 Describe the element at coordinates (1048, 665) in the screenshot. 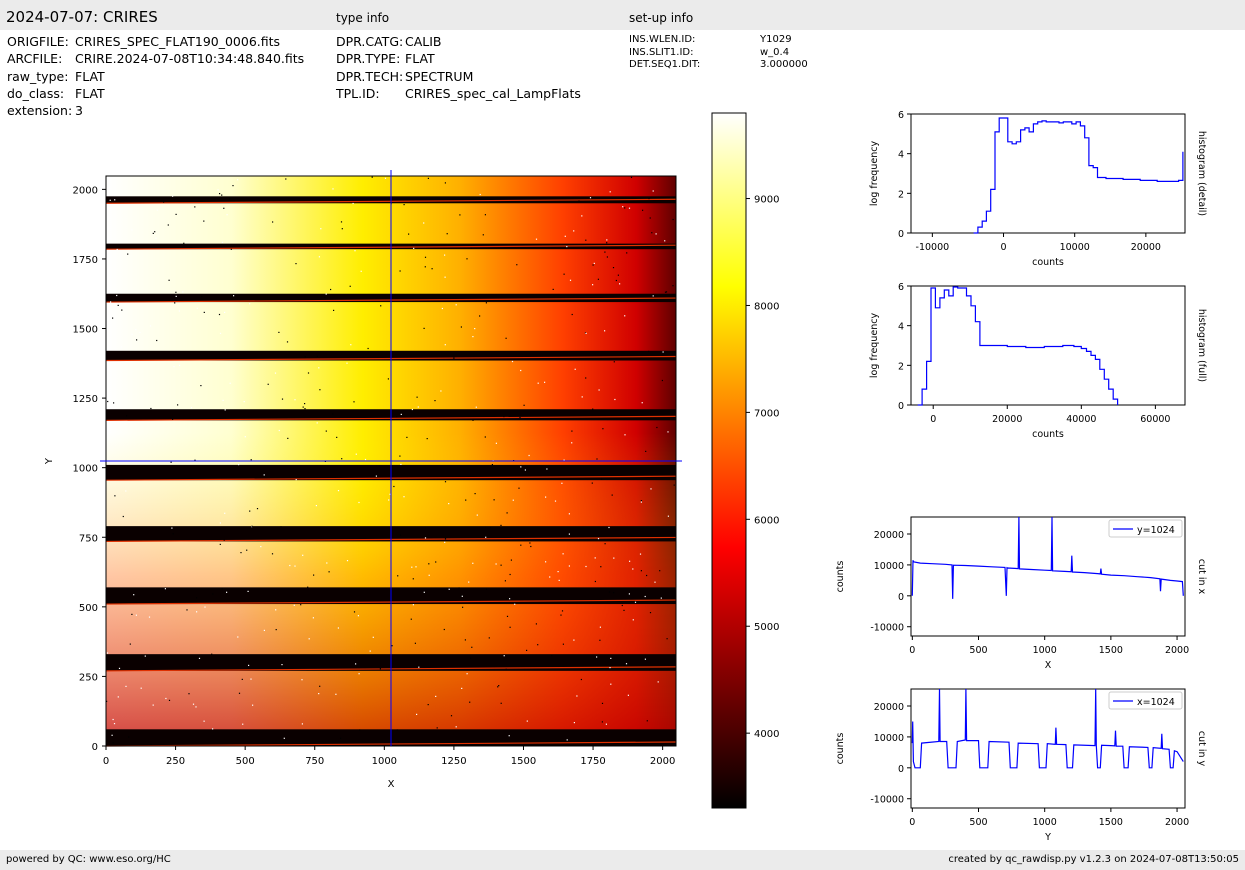

I see `x-axis-label: X` at that location.